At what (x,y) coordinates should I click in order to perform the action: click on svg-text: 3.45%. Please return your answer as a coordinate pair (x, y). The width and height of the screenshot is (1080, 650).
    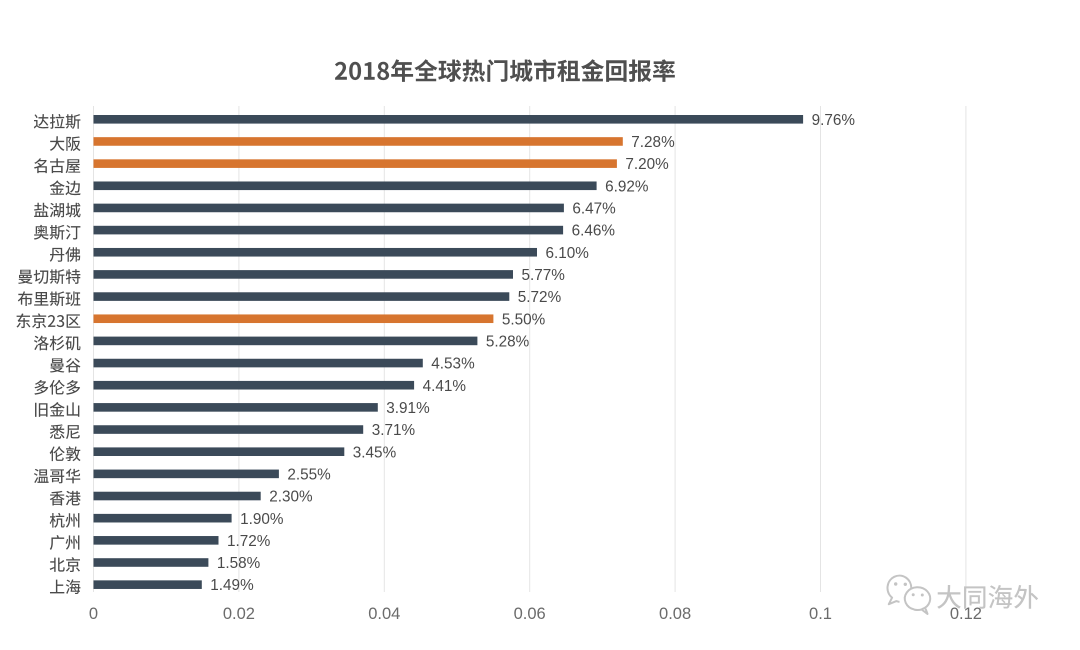
    Looking at the image, I should click on (375, 452).